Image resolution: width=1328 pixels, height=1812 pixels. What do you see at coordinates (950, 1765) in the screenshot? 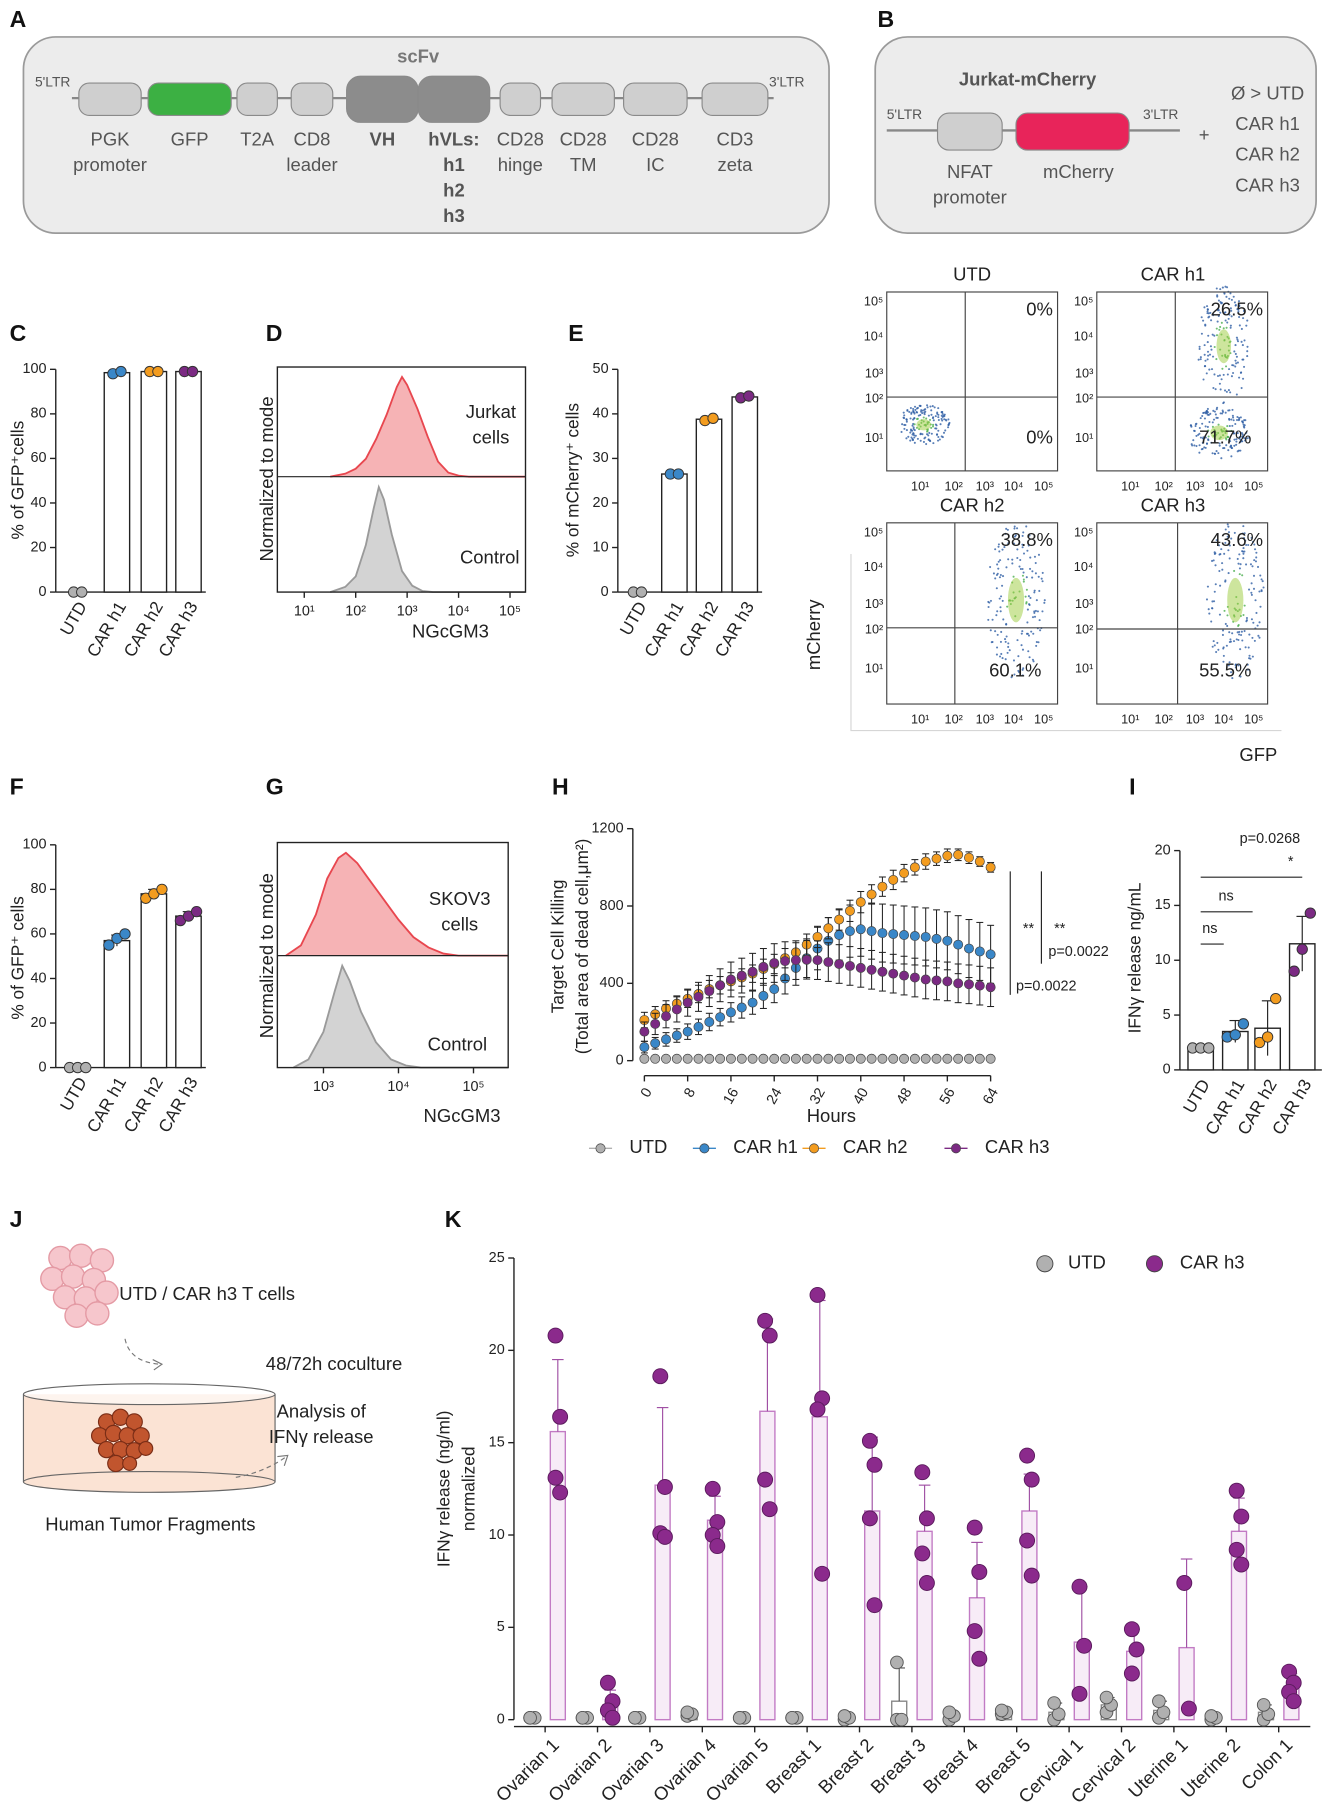
I see `x-tick-label: Breast 4` at bounding box center [950, 1765].